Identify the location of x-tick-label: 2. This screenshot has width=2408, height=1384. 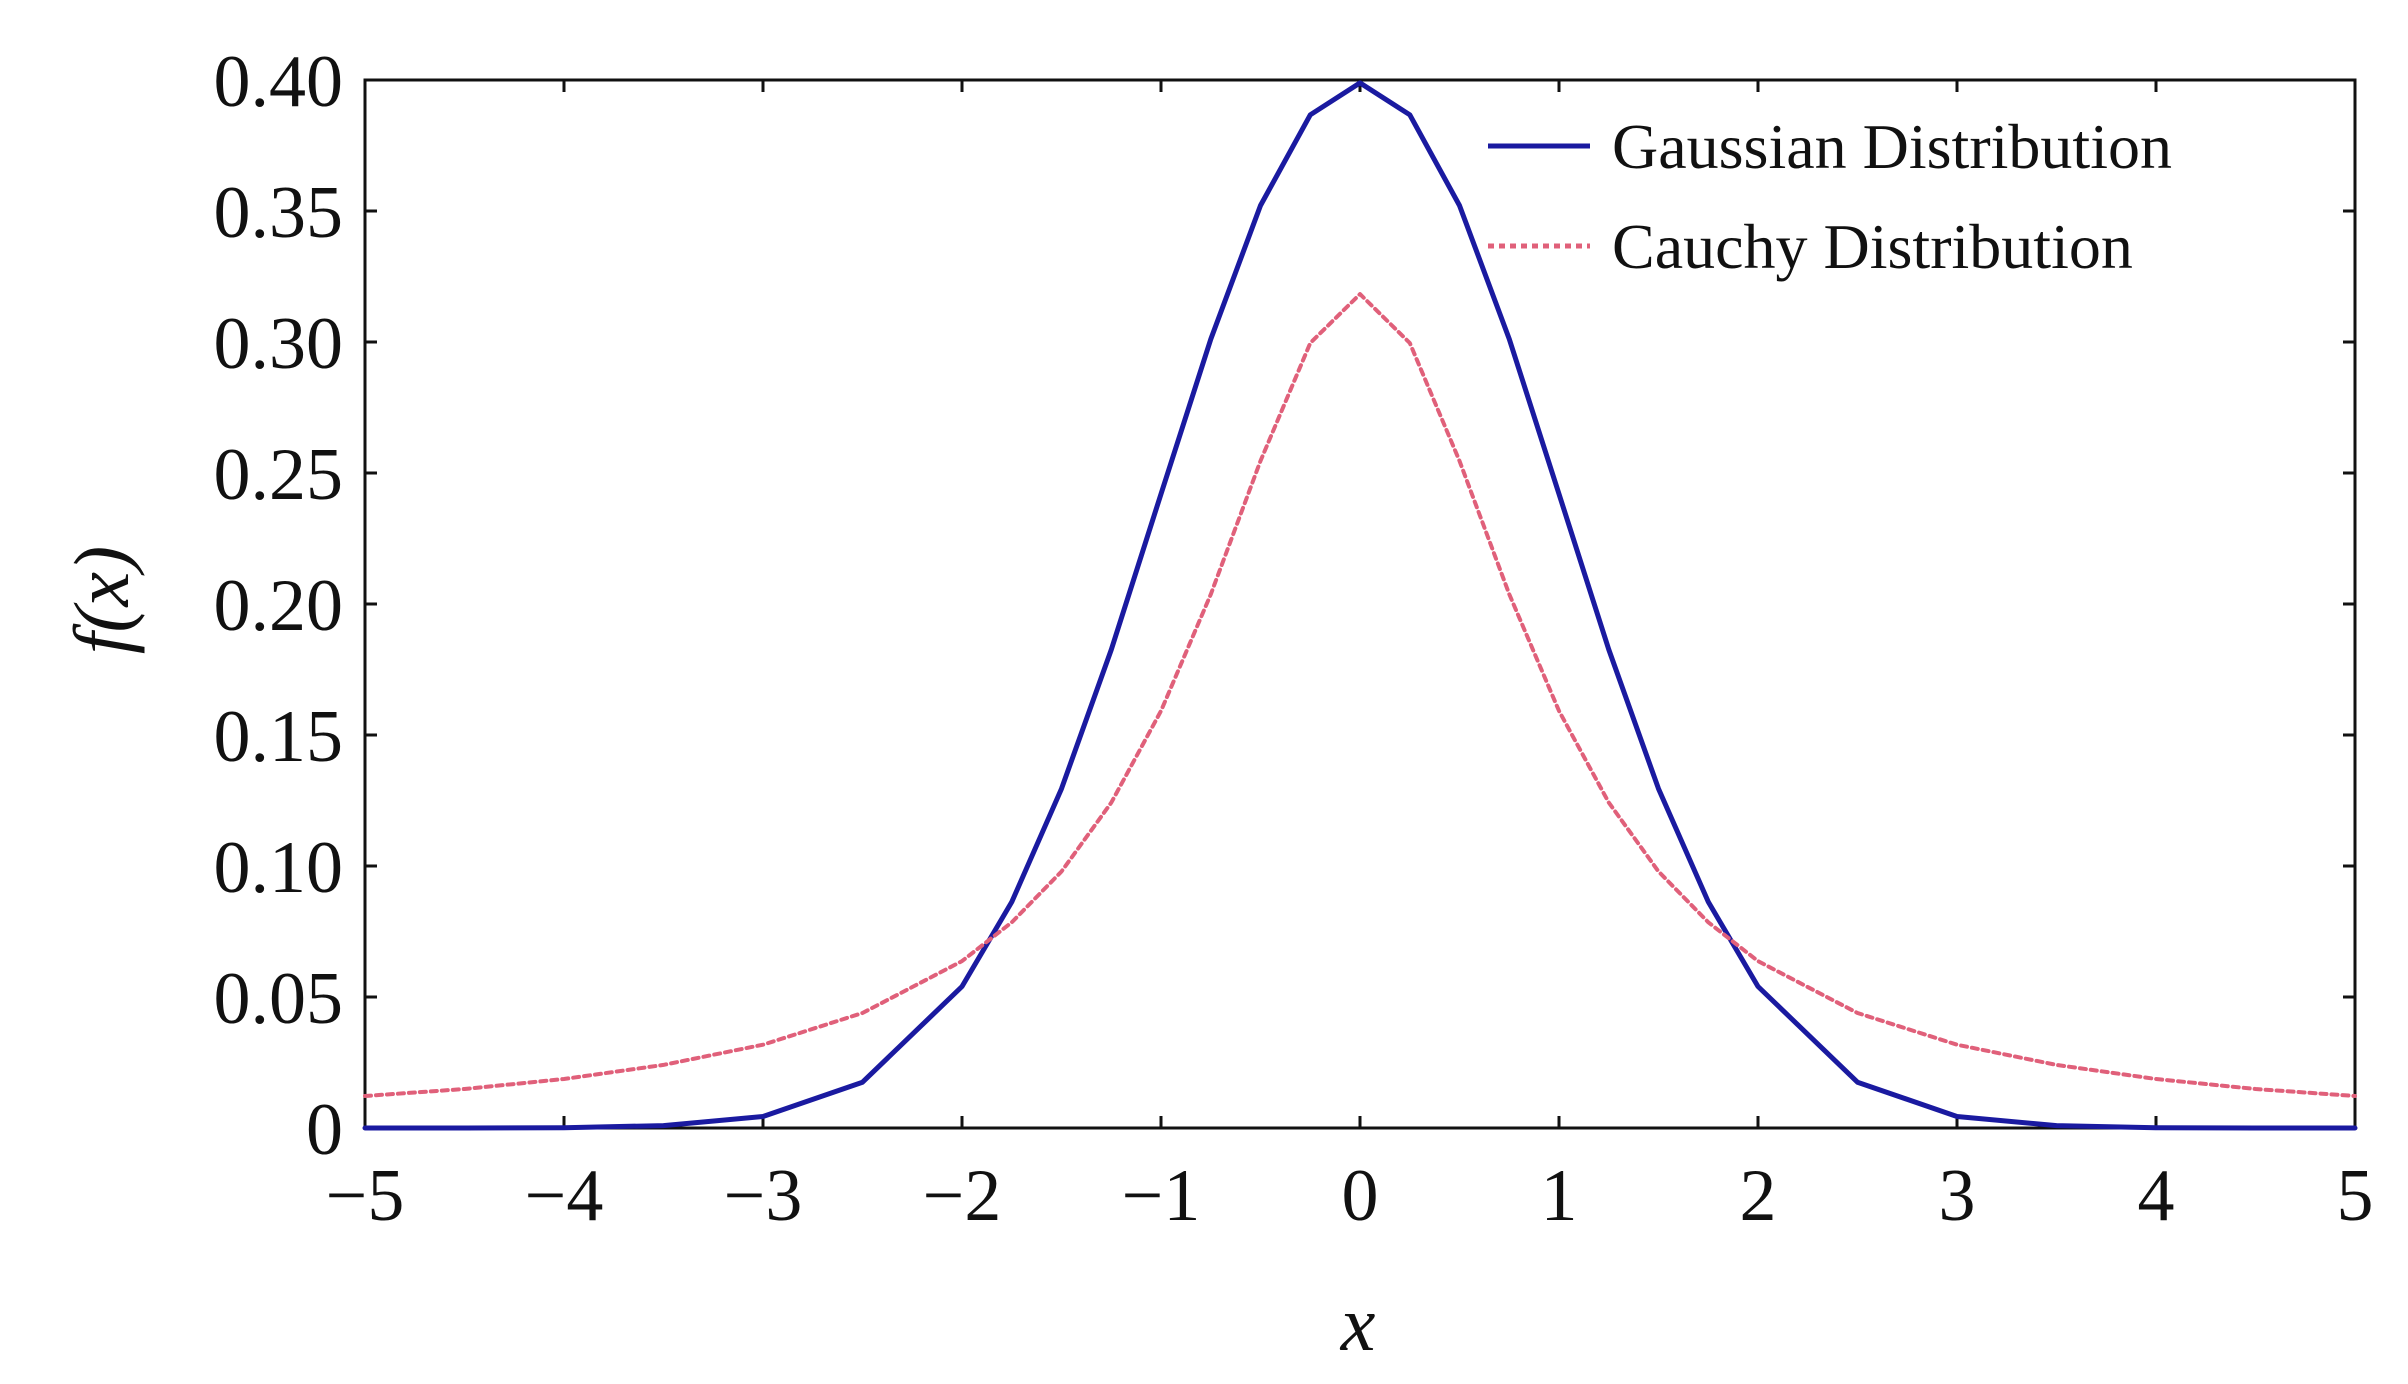
(1758, 1196).